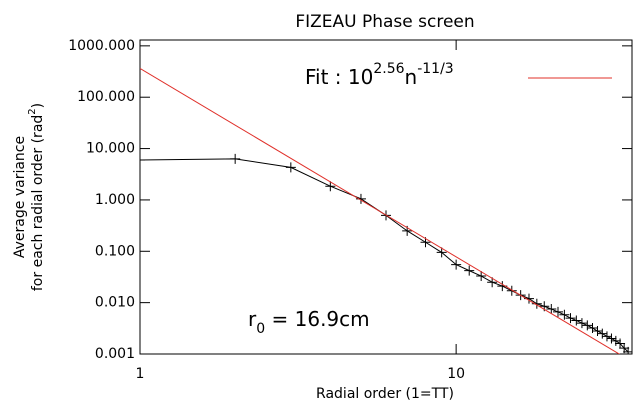 The image size is (644, 406). I want to click on y-tick-label: 0.010, so click(115, 303).